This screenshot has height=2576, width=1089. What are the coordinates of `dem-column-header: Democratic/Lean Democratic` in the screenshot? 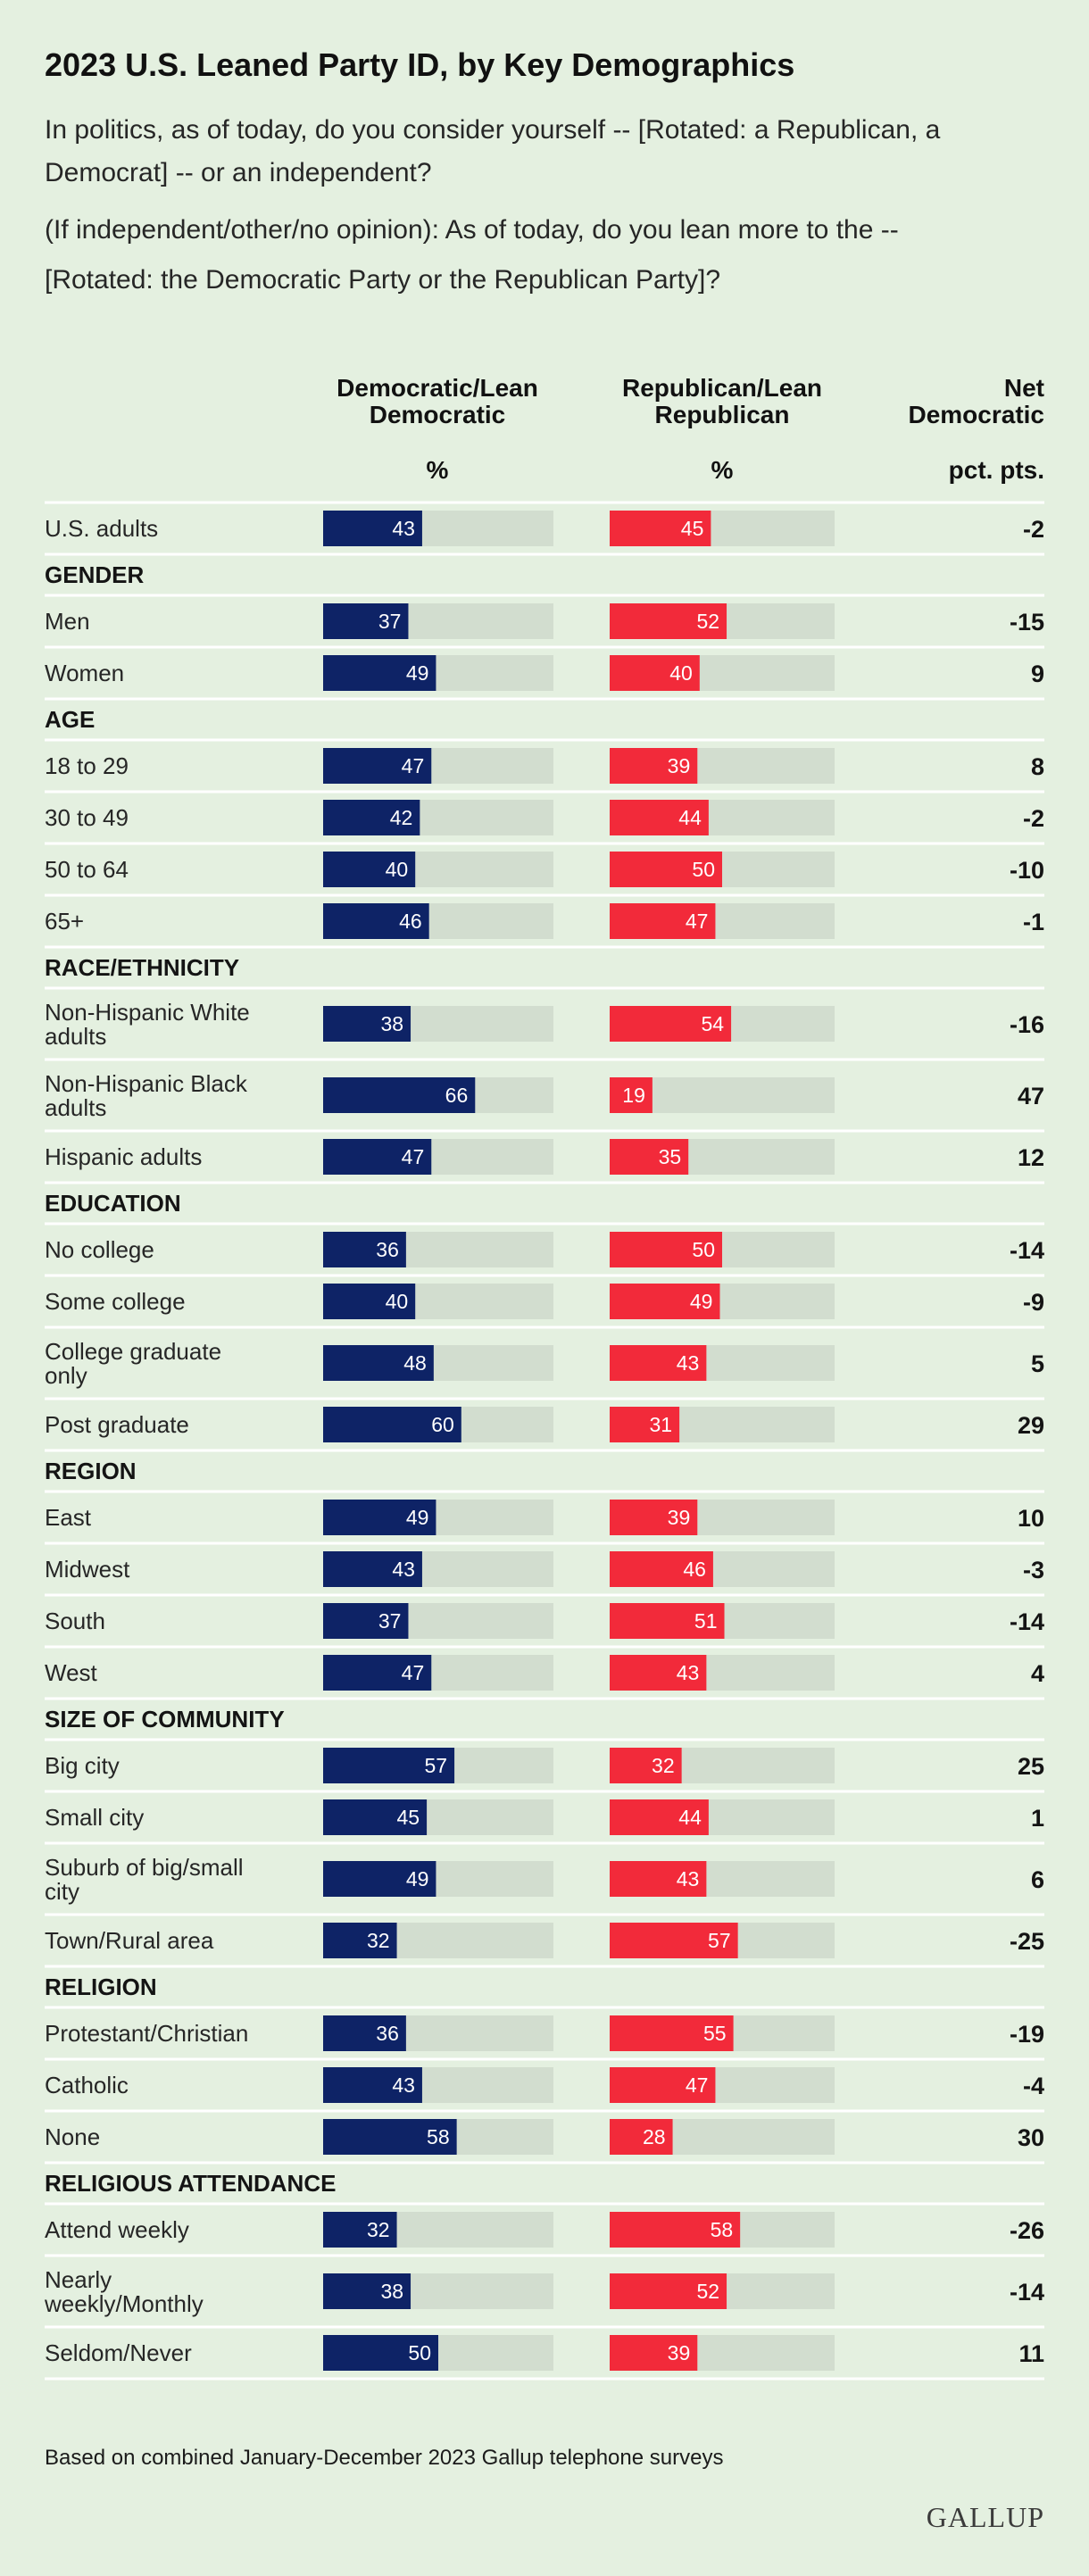 It's located at (438, 402).